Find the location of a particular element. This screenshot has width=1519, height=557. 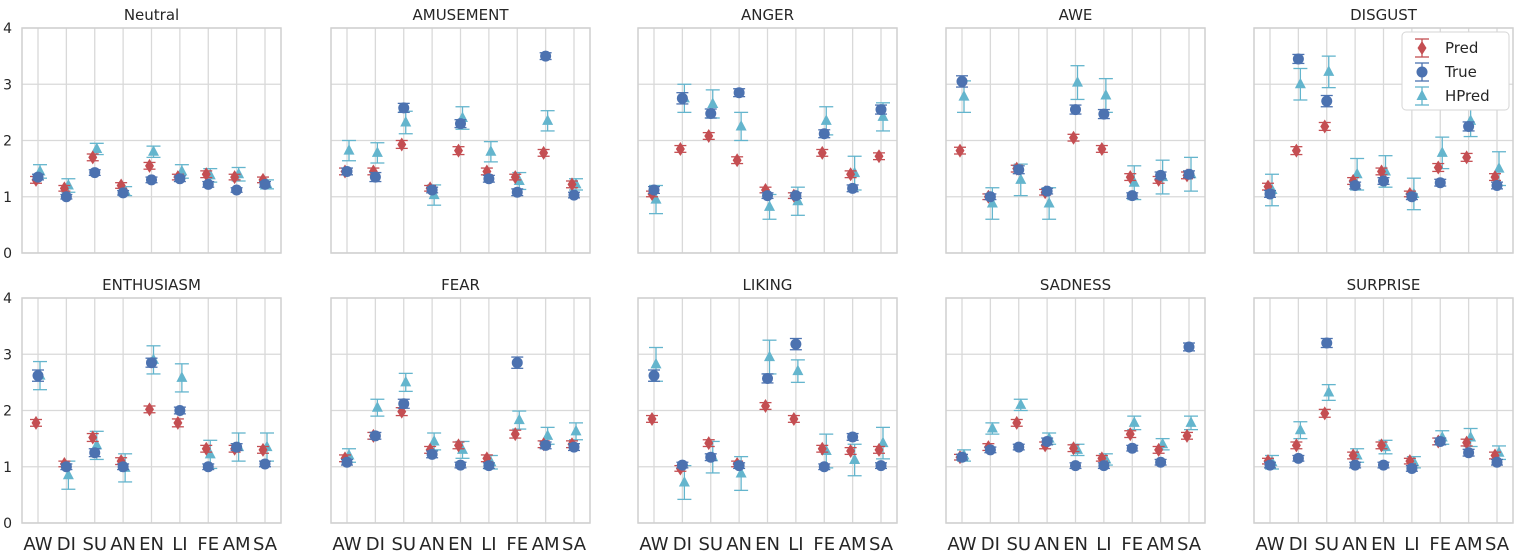

panel-title: ENTHUSIASM is located at coordinates (151, 285).